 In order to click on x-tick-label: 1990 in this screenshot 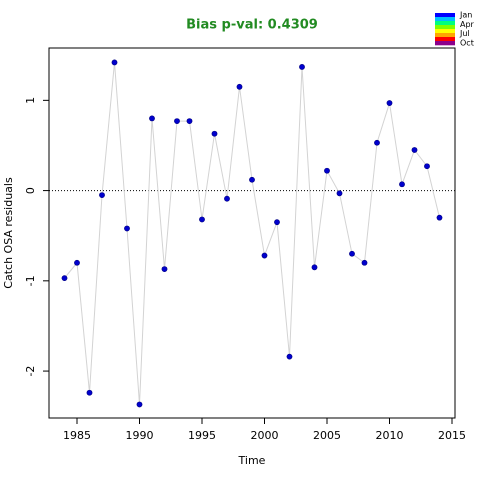, I will do `click(140, 435)`.